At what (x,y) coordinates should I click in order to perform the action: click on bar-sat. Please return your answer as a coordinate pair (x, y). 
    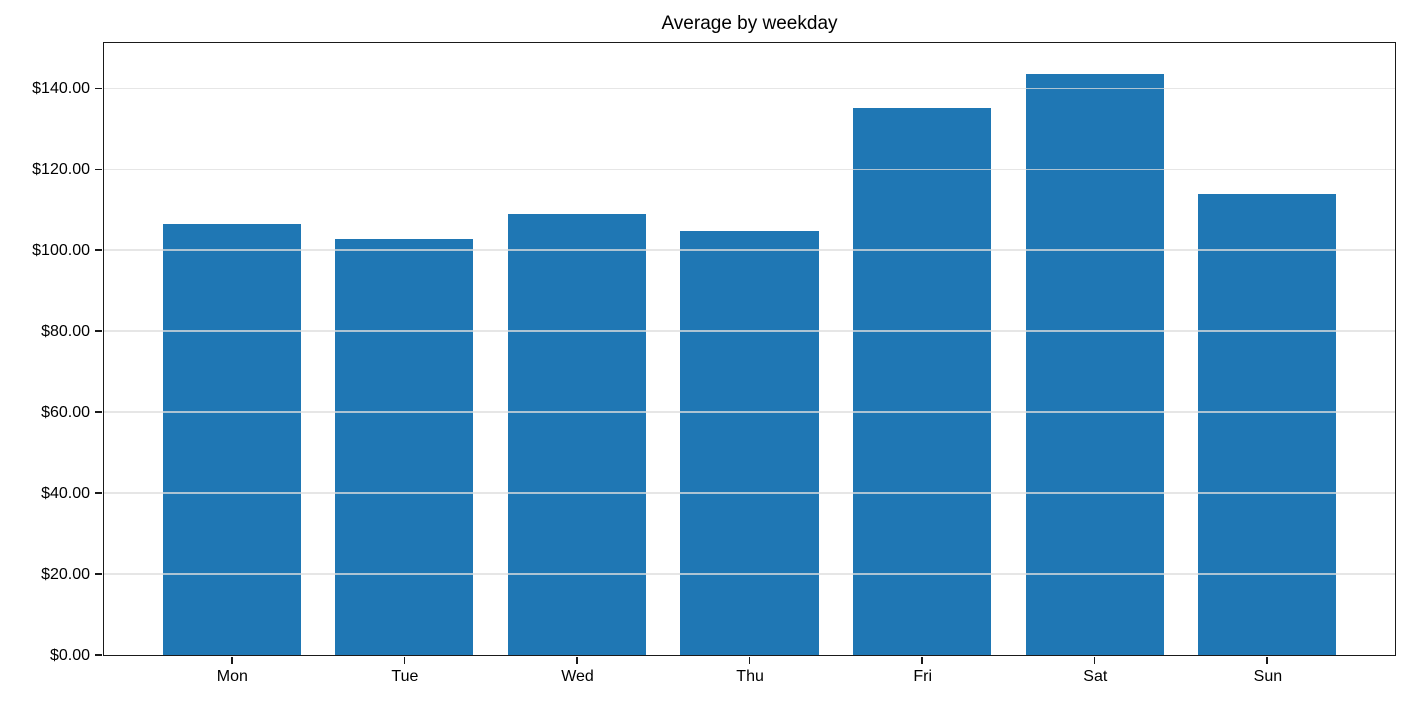
    Looking at the image, I should click on (1094, 364).